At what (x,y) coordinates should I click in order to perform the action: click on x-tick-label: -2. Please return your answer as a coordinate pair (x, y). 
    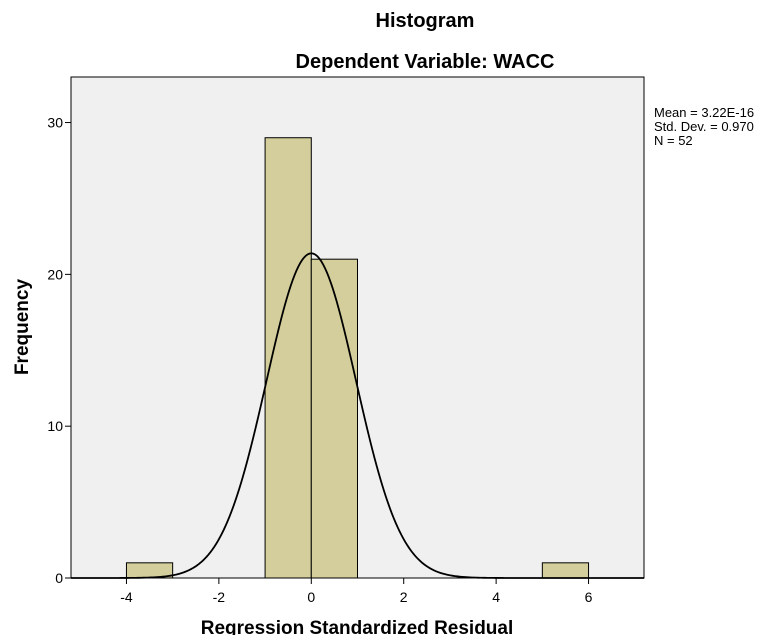
    Looking at the image, I should click on (219, 597).